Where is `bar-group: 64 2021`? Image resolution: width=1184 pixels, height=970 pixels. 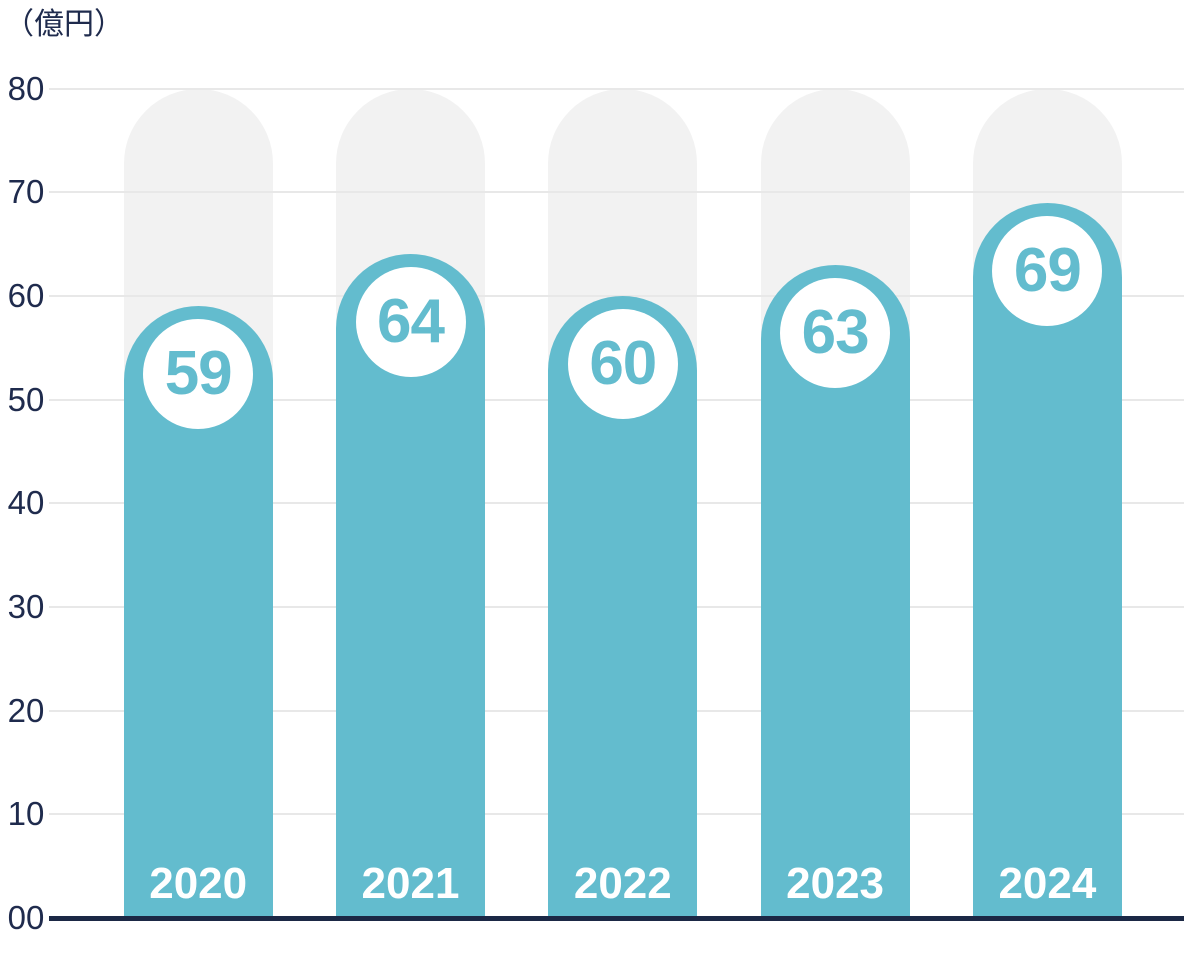 bar-group: 64 2021 is located at coordinates (410, 485).